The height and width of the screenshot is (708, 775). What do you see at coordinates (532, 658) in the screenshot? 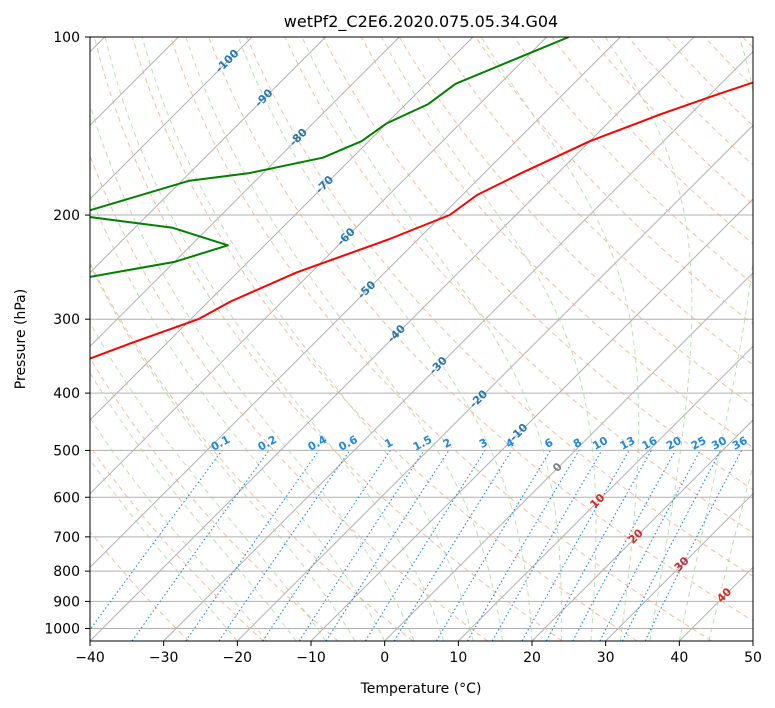
I see `x-tick-label: 20` at bounding box center [532, 658].